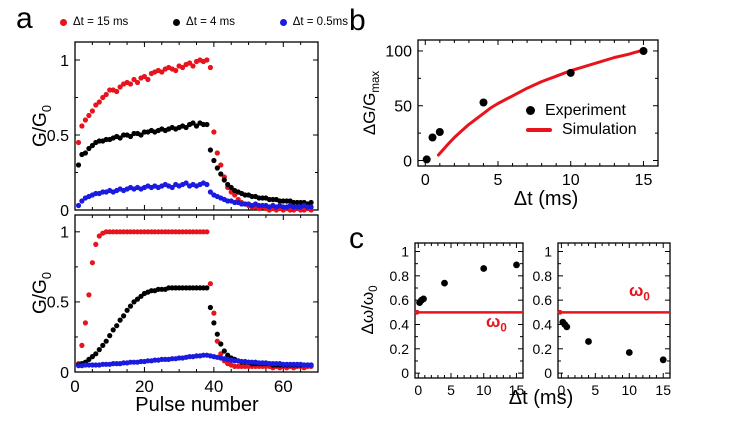  I want to click on blue-dot-icon, so click(283, 22).